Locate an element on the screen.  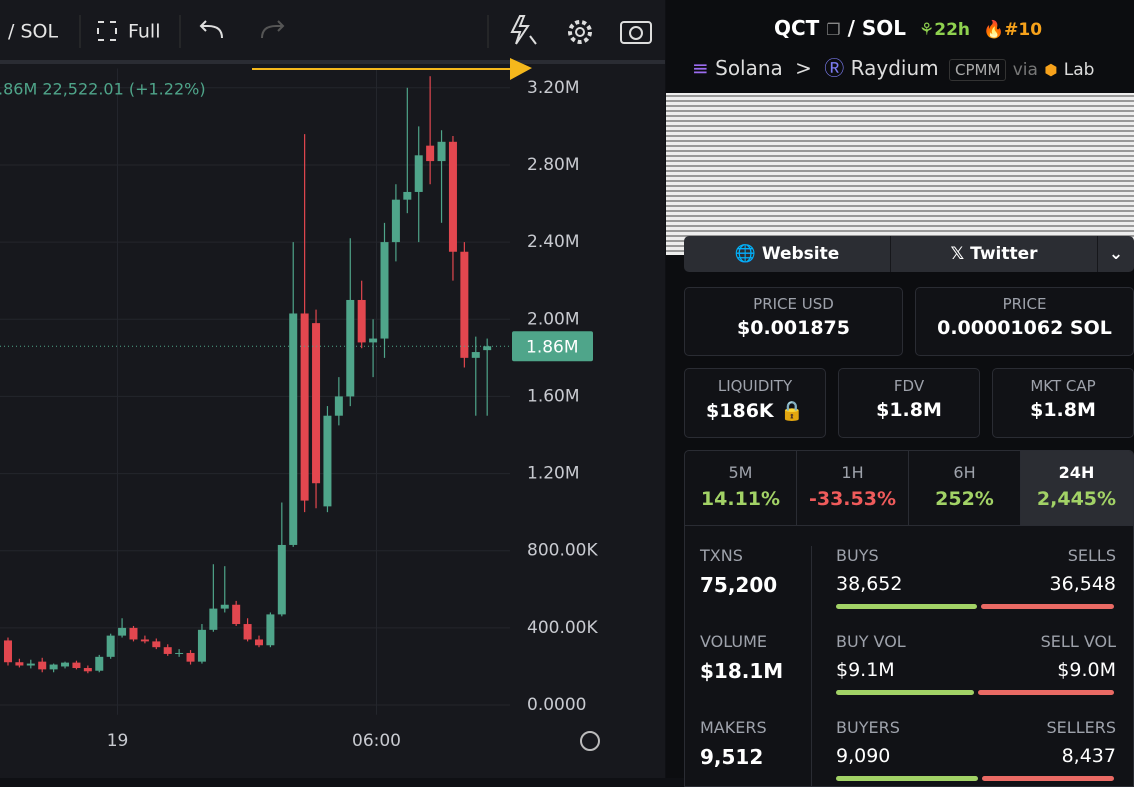
undo-button is located at coordinates (211, 29).